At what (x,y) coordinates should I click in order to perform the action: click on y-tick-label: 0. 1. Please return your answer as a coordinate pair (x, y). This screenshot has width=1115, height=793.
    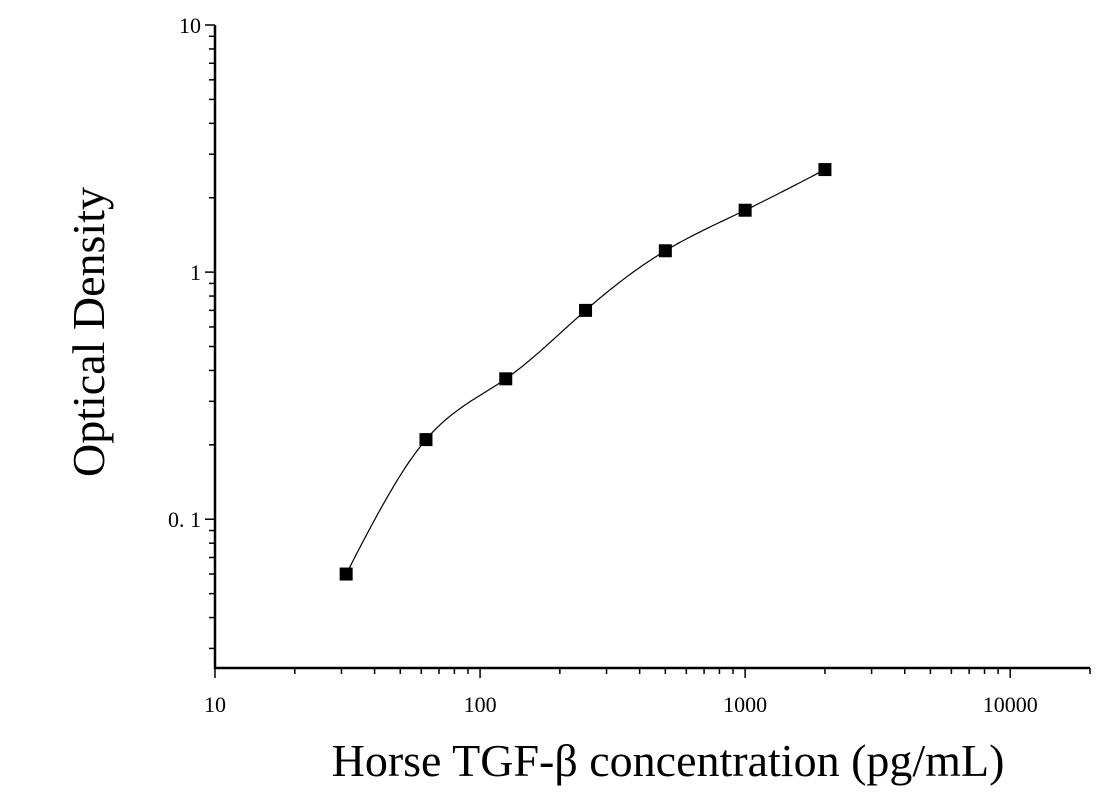
    Looking at the image, I should click on (184, 519).